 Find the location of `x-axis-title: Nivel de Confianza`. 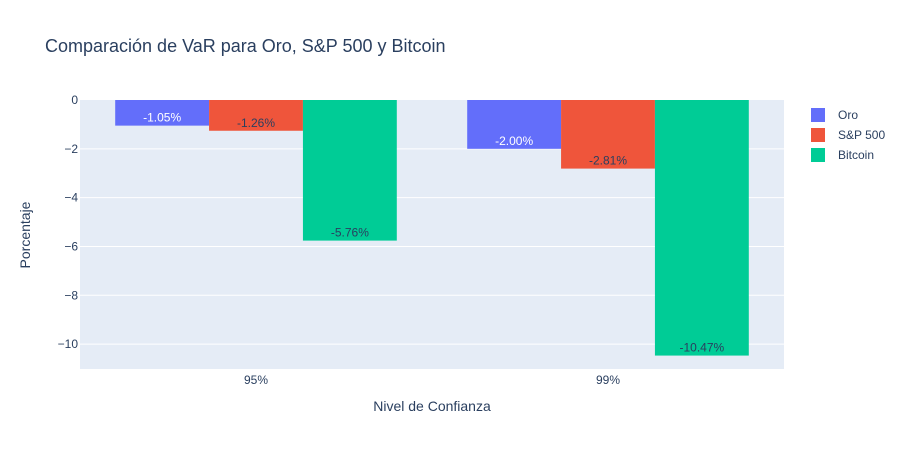

x-axis-title: Nivel de Confianza is located at coordinates (432, 406).